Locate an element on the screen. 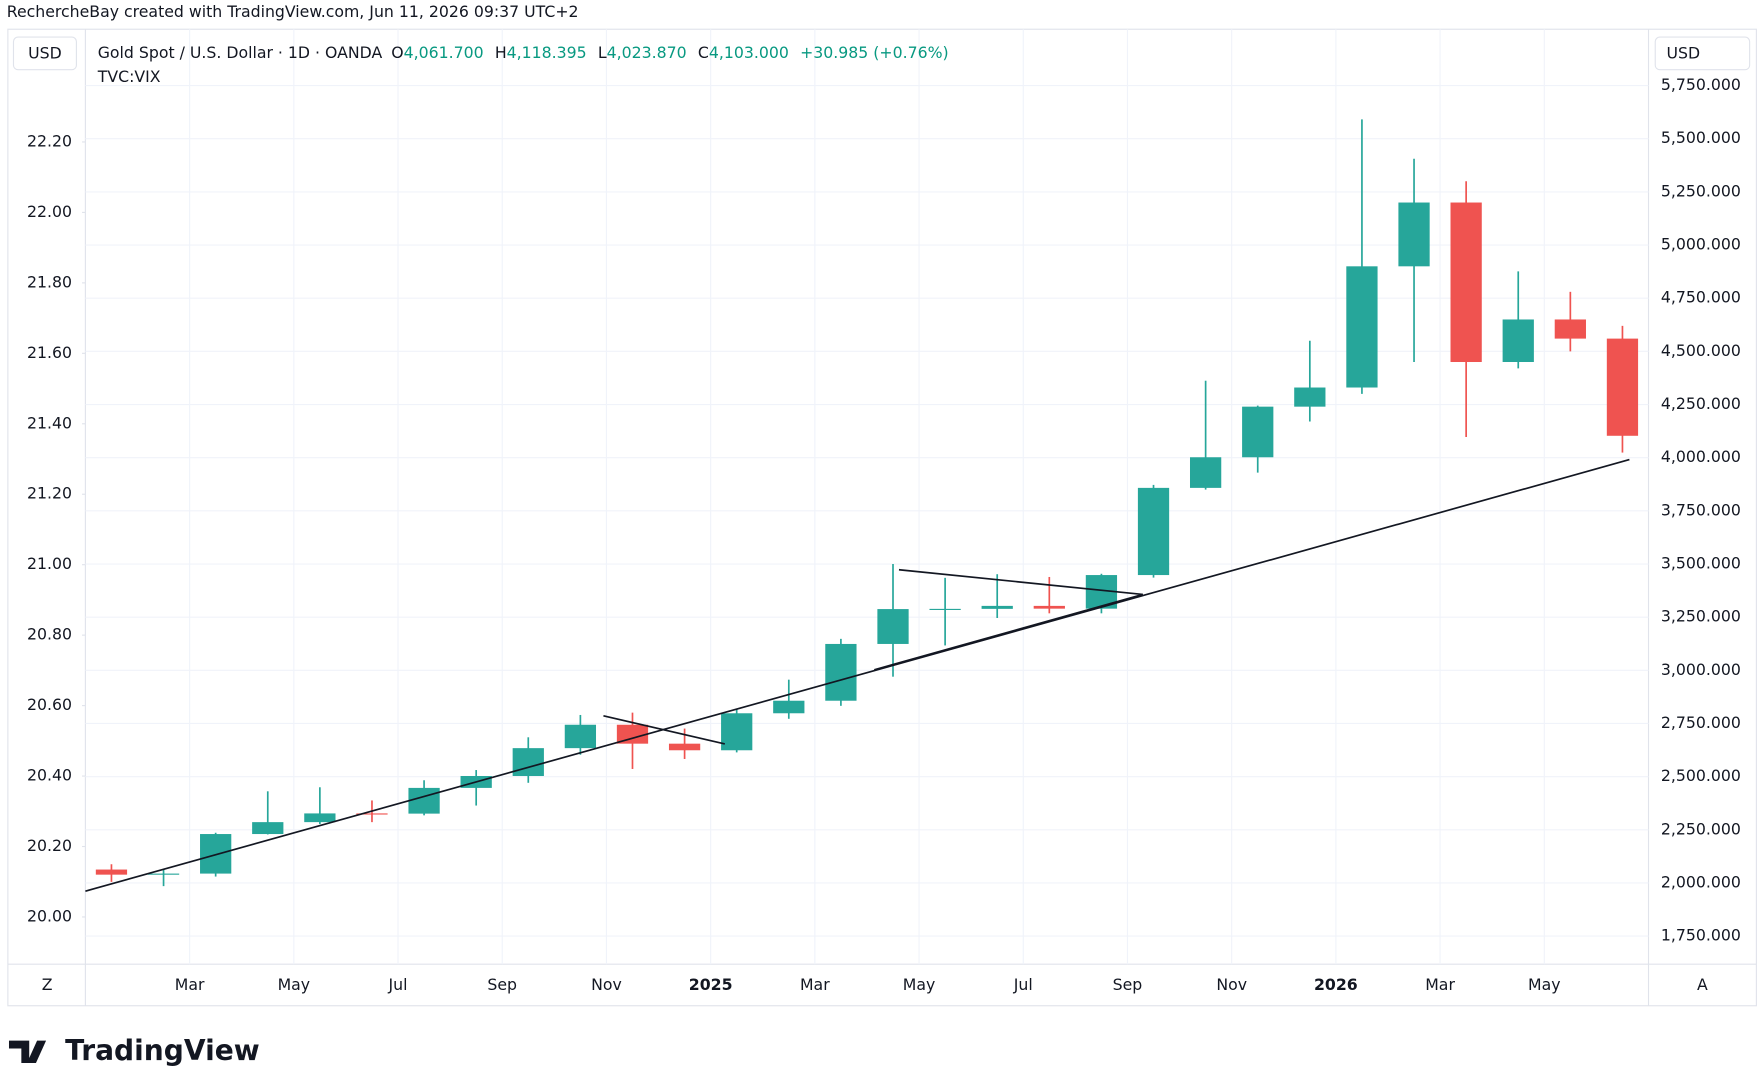 This screenshot has height=1076, width=1762. legend-key: O is located at coordinates (397, 51).